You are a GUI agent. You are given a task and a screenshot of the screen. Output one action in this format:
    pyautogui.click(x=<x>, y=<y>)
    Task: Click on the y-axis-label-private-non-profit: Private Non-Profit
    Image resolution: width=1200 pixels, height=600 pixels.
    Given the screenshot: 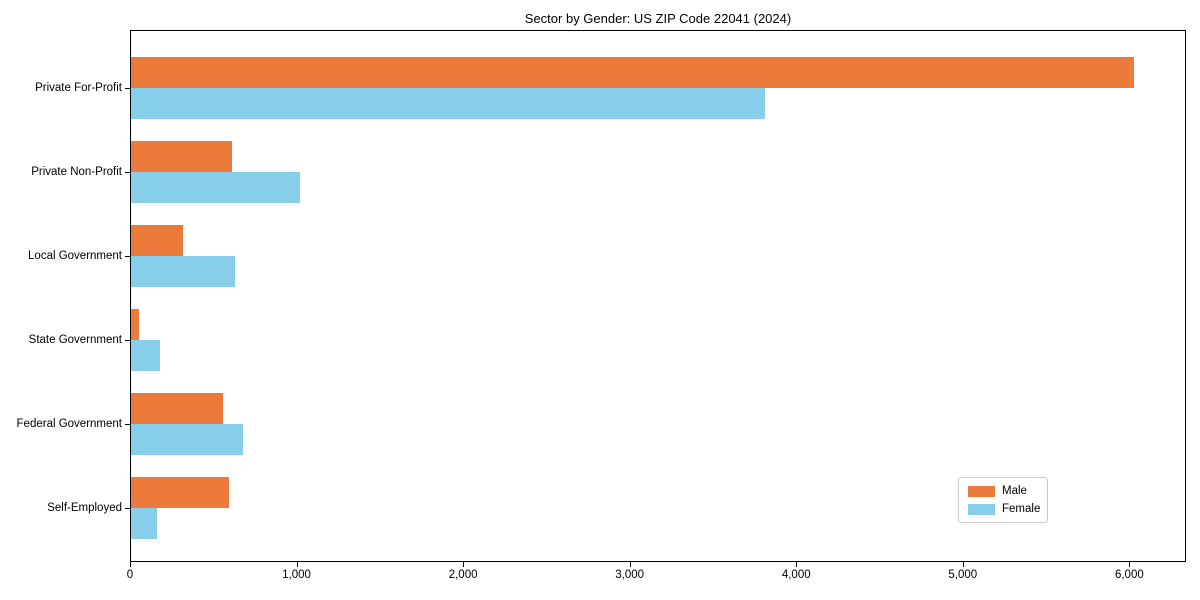 What is the action you would take?
    pyautogui.click(x=76, y=171)
    